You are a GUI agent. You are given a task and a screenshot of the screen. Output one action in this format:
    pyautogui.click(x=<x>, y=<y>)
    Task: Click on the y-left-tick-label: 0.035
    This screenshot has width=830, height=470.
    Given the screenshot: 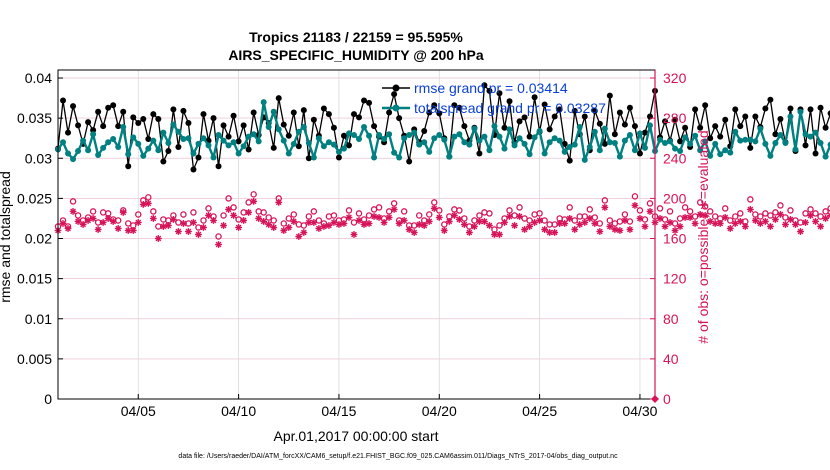 What is the action you would take?
    pyautogui.click(x=34, y=118)
    